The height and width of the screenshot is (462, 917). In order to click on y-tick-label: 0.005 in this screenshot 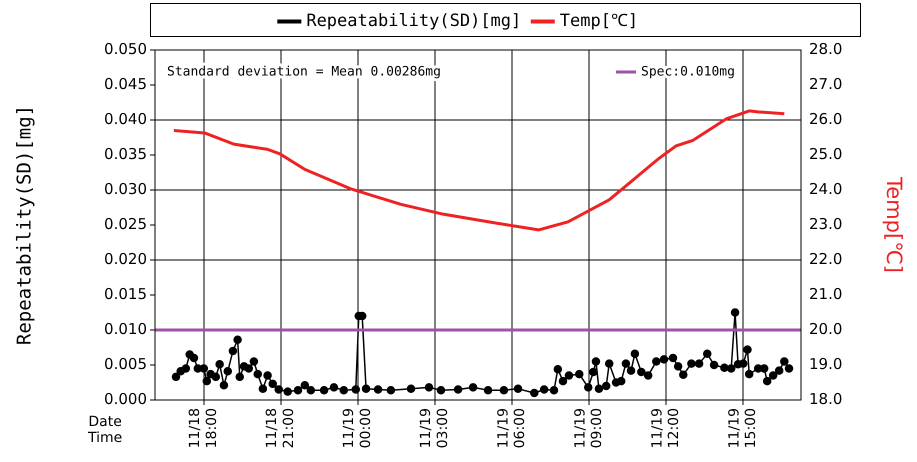, I will do `click(125, 363)`.